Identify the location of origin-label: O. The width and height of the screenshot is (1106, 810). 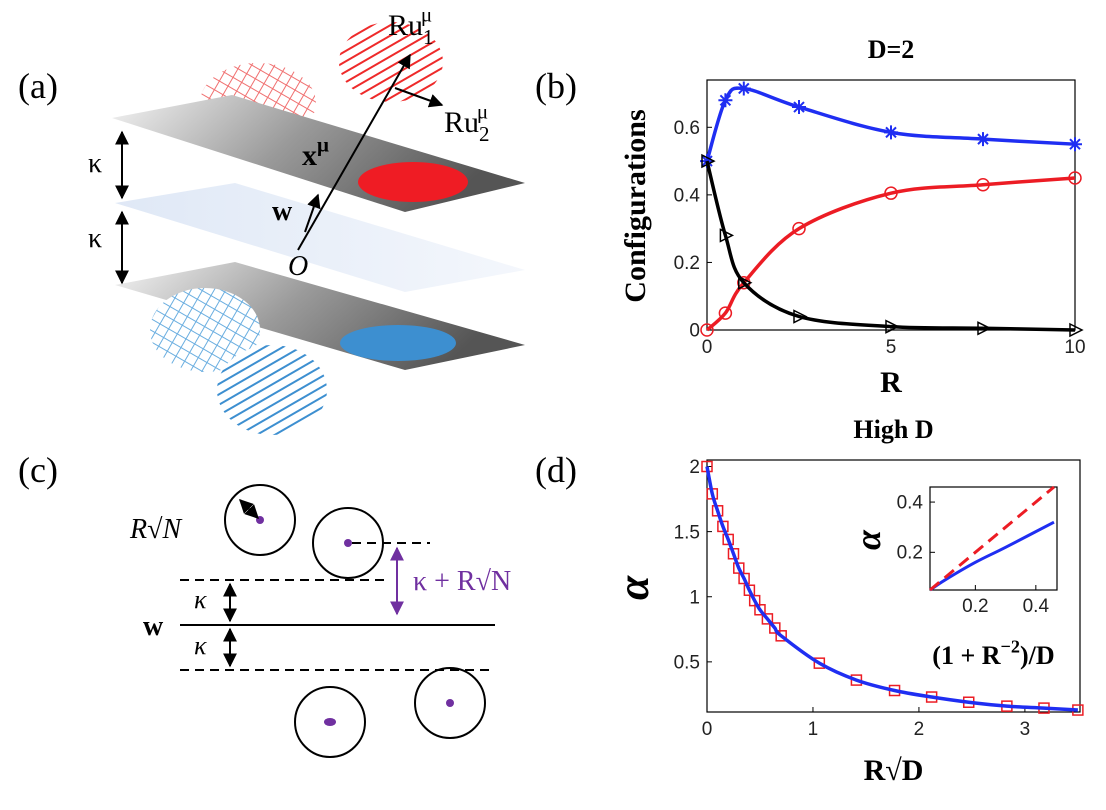
(298, 266).